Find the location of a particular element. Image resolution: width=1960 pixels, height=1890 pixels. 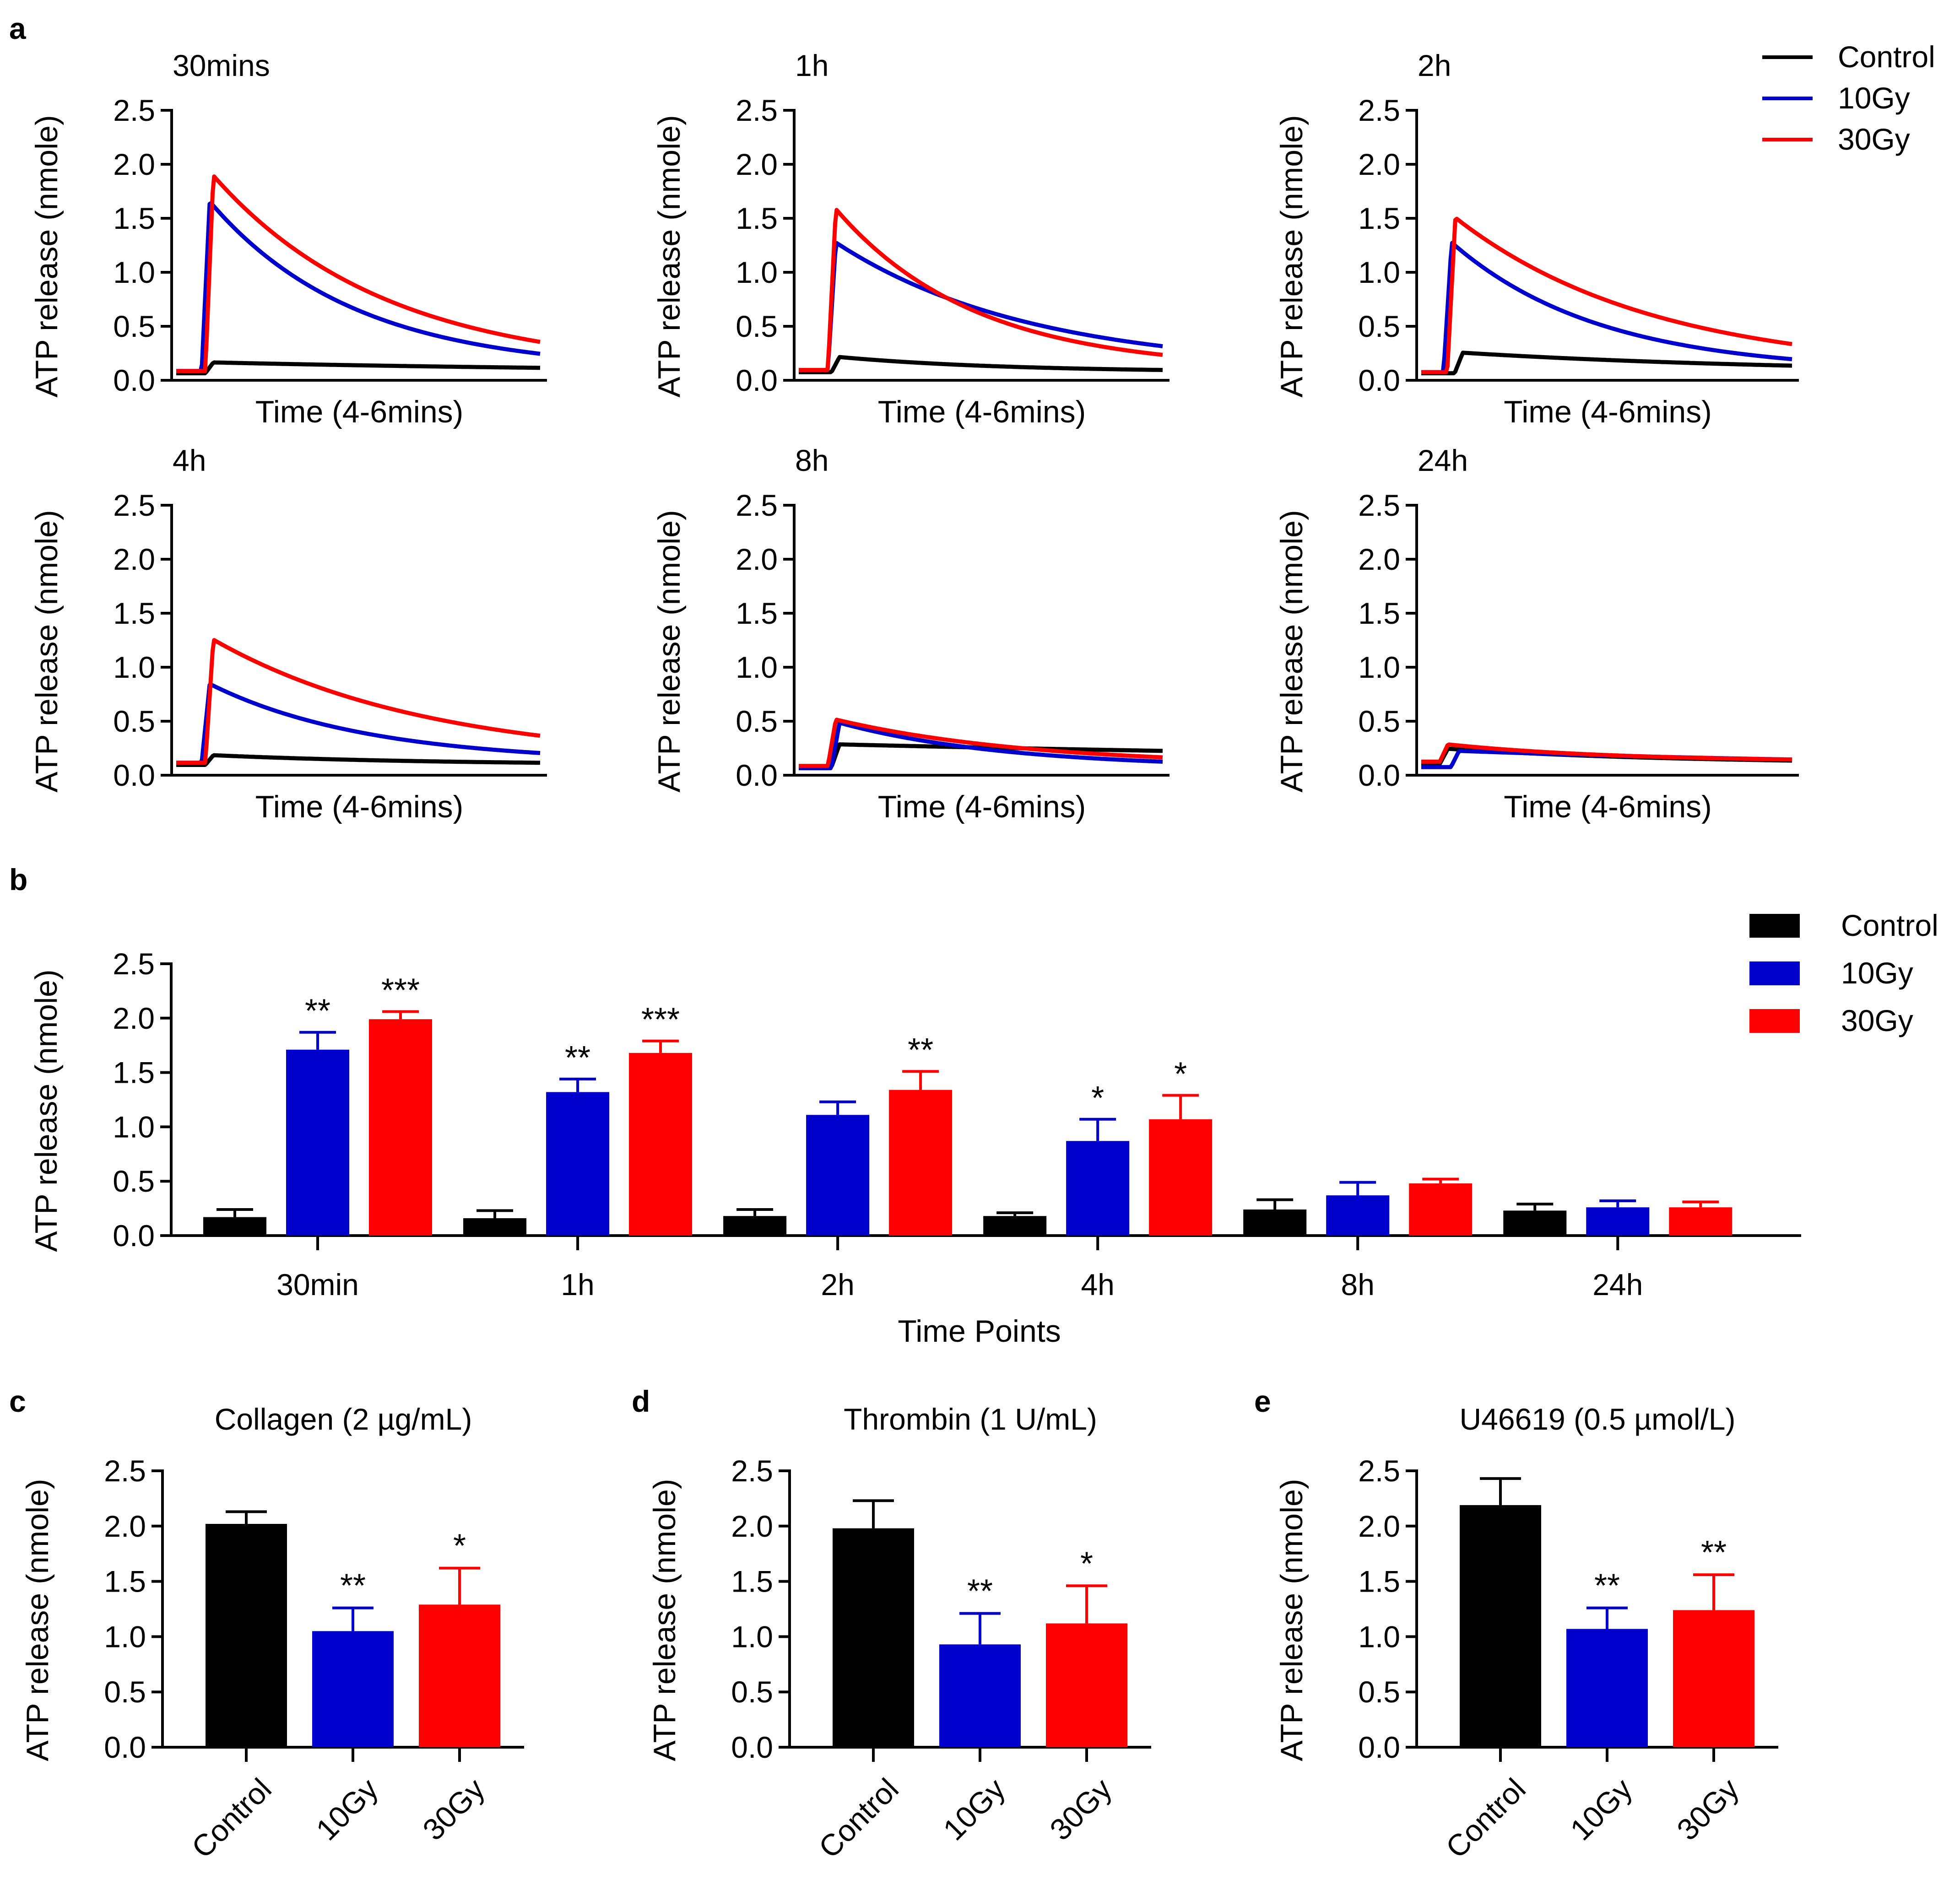

kinetics-4h-y-tick-label: 0.5 is located at coordinates (134, 721).